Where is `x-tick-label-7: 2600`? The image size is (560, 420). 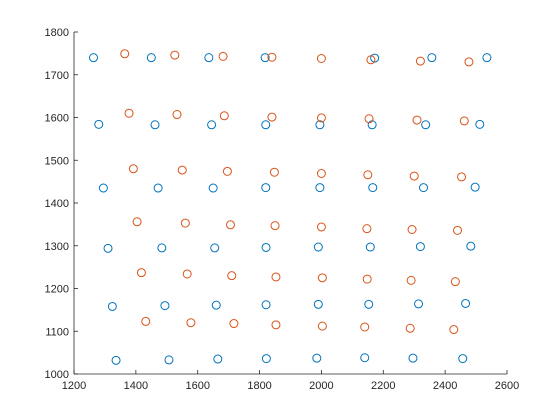 x-tick-label-7: 2600 is located at coordinates (507, 386).